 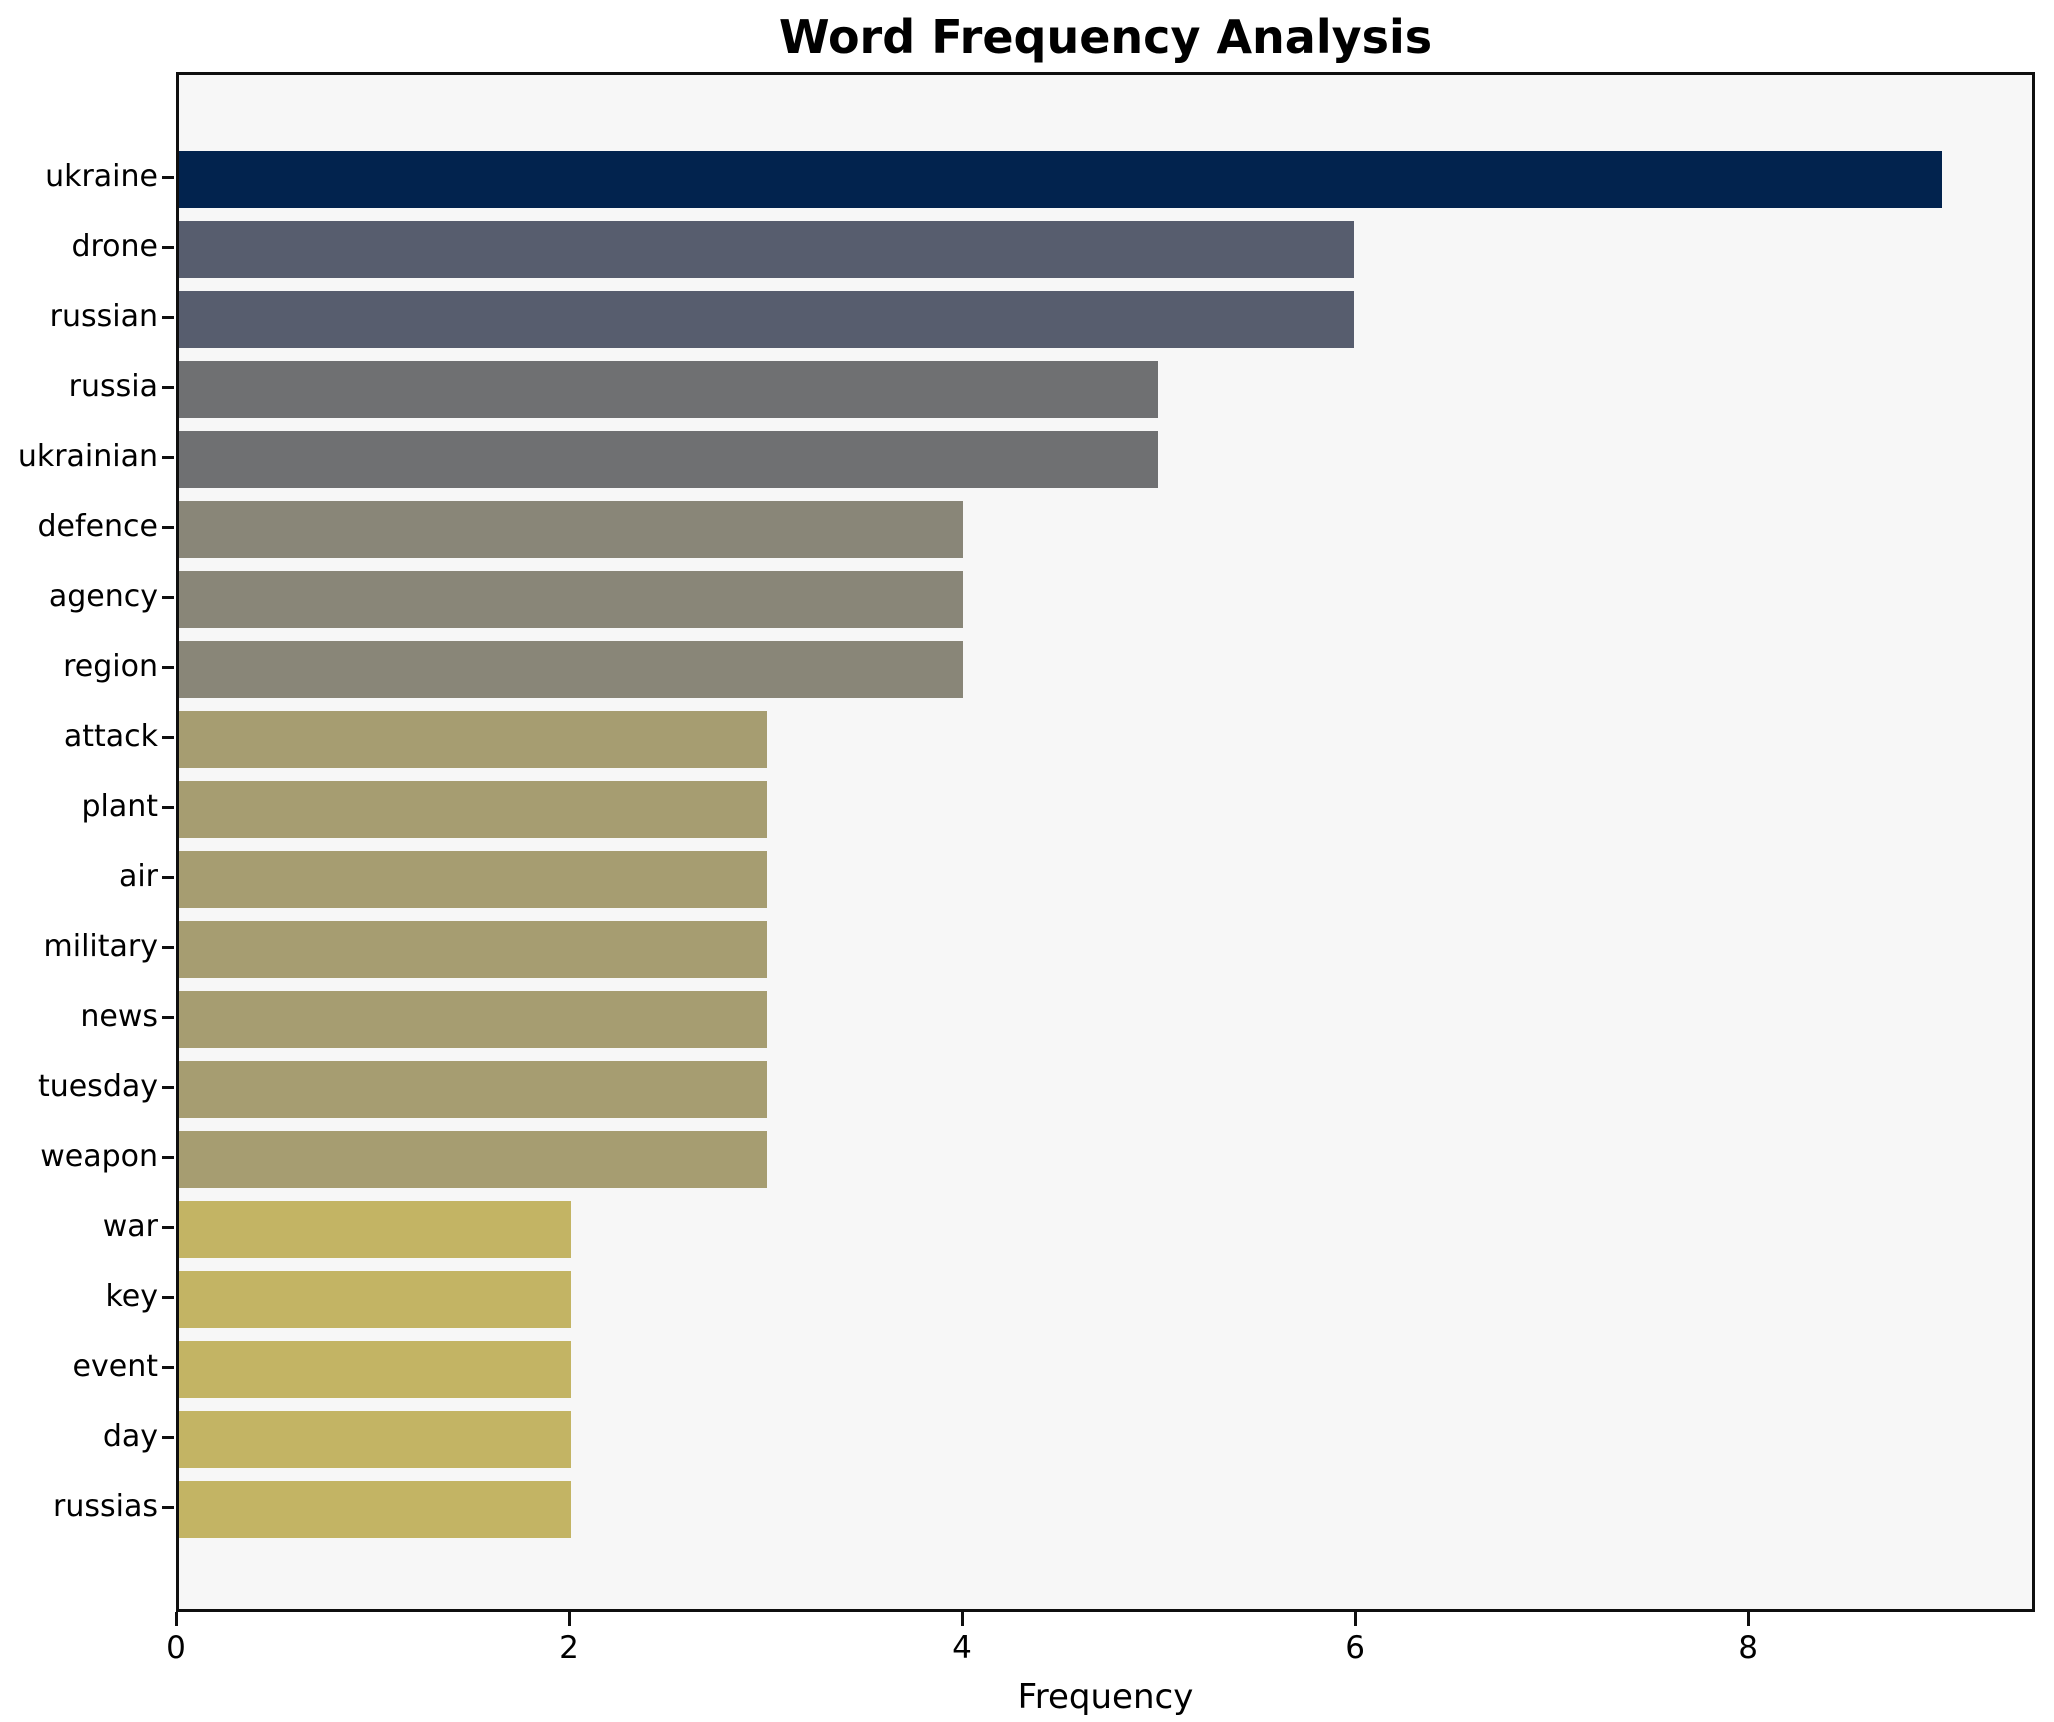 What do you see at coordinates (168, 807) in the screenshot?
I see `y-tick-mark-plant` at bounding box center [168, 807].